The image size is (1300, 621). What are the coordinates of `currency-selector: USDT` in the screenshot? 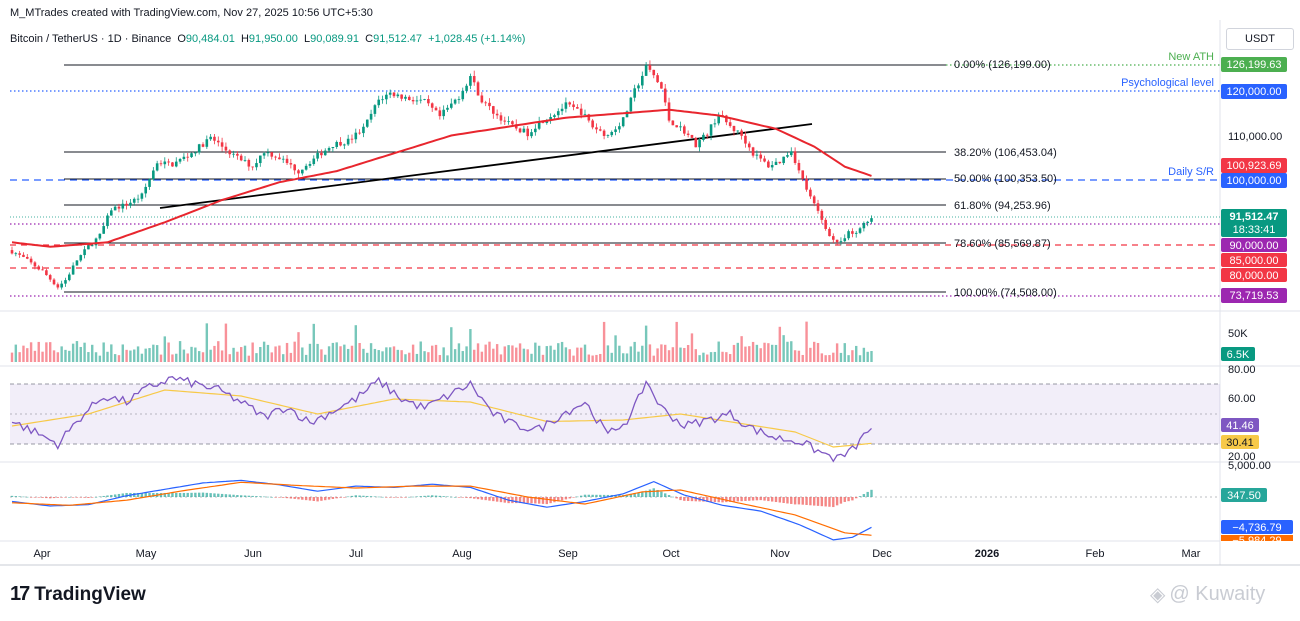 It's located at (1260, 39).